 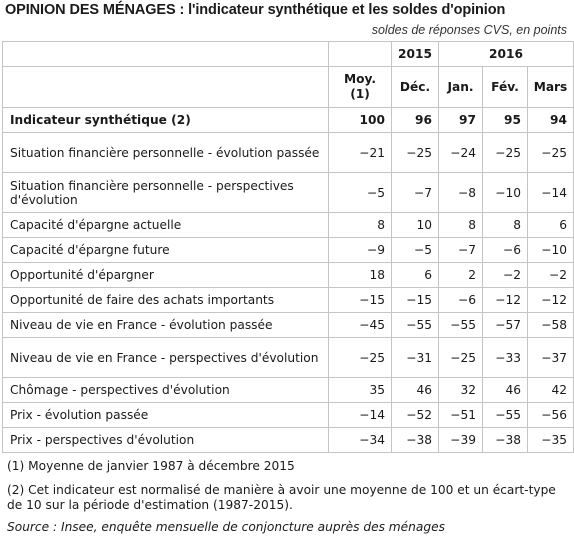 I want to click on cell-avg: −14, so click(x=360, y=415).